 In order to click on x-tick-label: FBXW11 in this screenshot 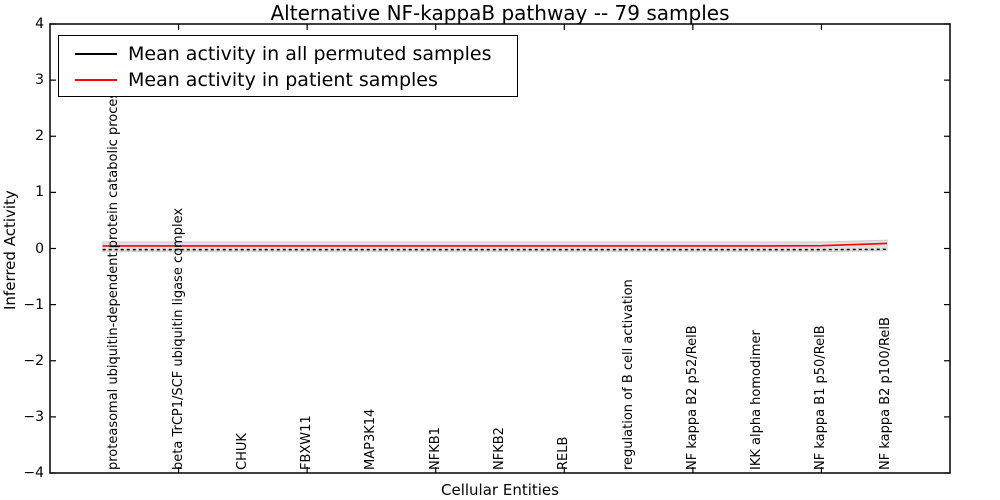, I will do `click(307, 442)`.